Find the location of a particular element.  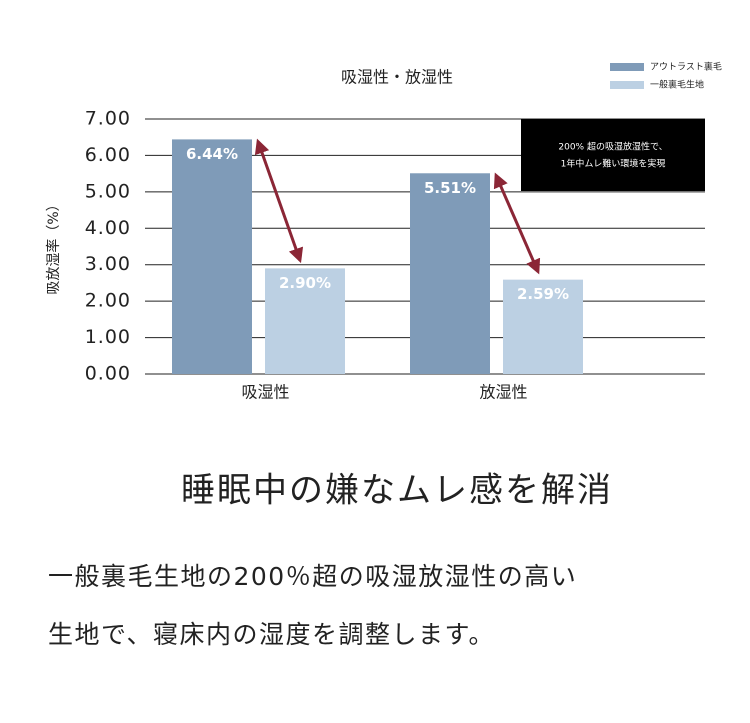

value-label: 2.90% is located at coordinates (305, 283).